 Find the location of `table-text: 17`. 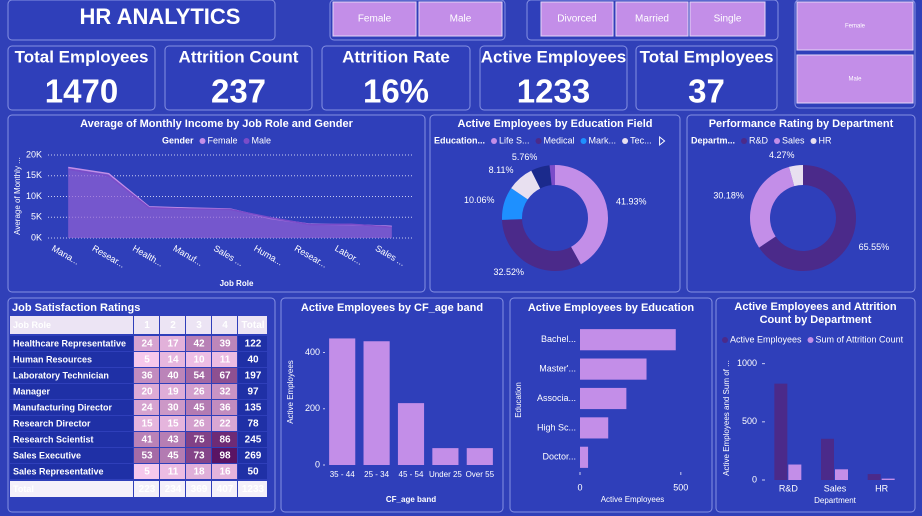

table-text: 17 is located at coordinates (173, 344).